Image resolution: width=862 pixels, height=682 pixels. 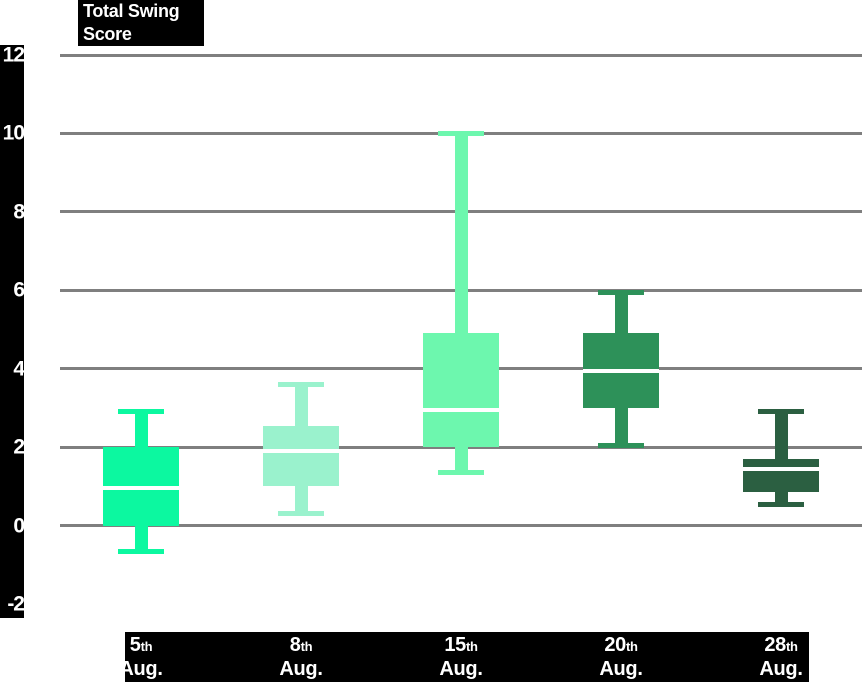 I want to click on box-4-whisker-top-stem, so click(x=781, y=435).